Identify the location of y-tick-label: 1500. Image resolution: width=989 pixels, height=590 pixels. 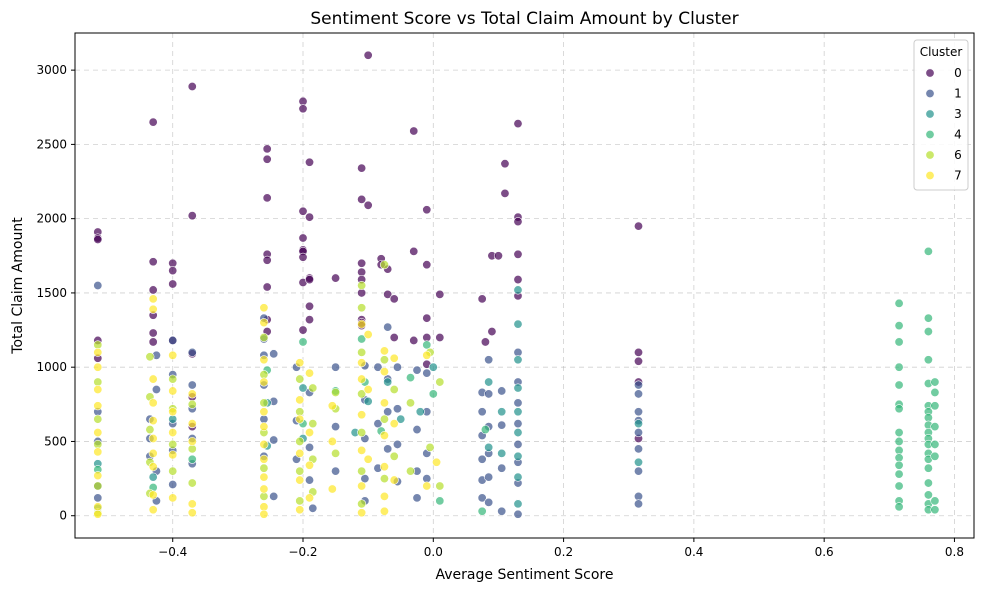
(51, 293).